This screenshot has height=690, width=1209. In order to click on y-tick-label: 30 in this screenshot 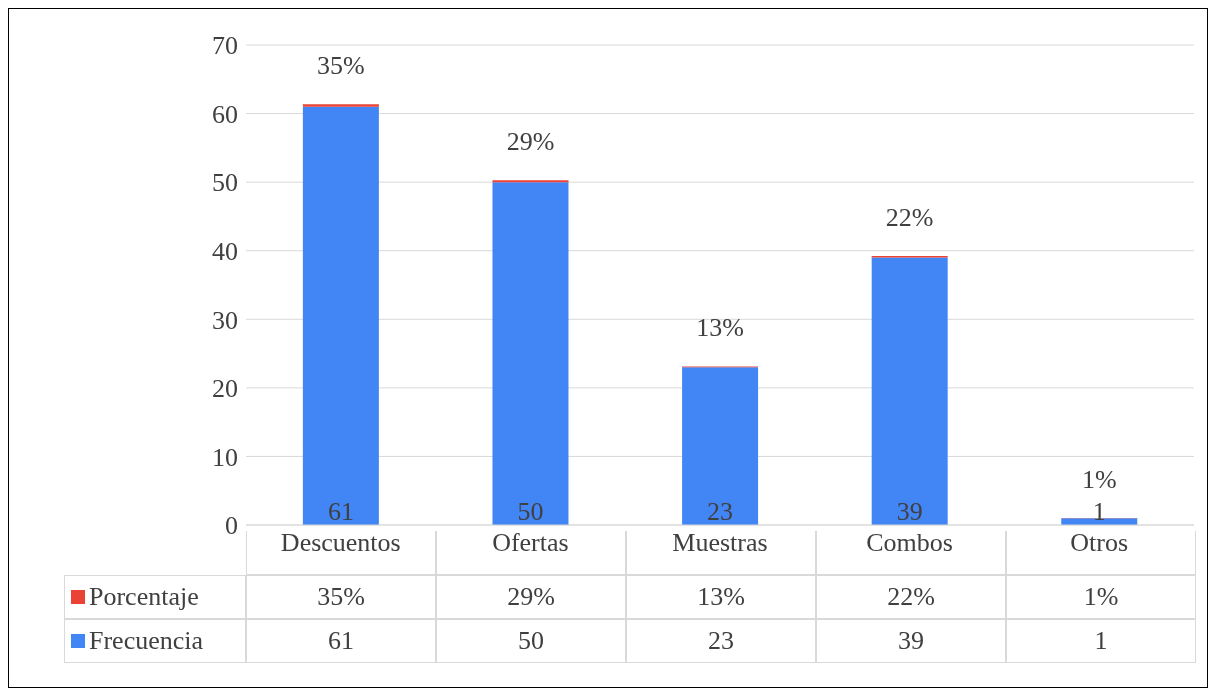, I will do `click(225, 320)`.